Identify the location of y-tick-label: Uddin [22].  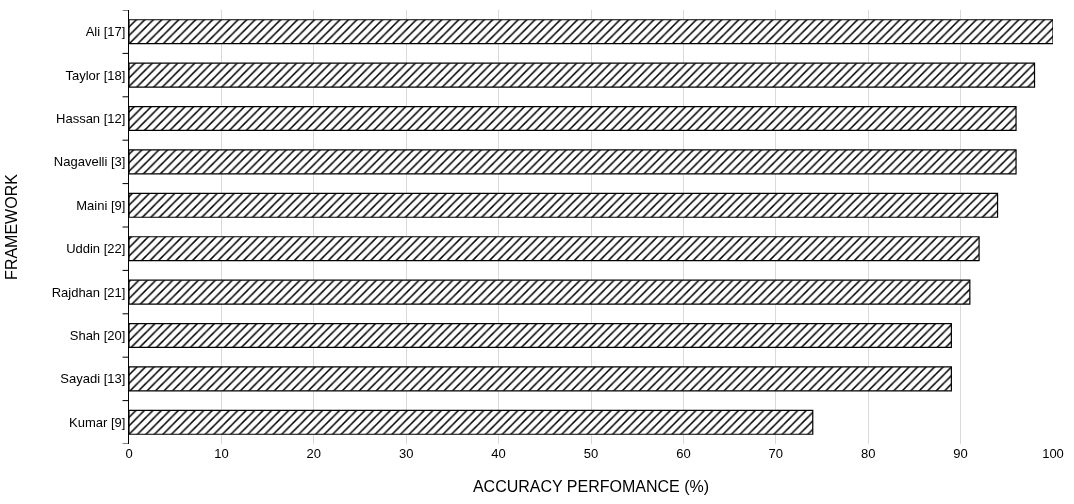
(96, 249).